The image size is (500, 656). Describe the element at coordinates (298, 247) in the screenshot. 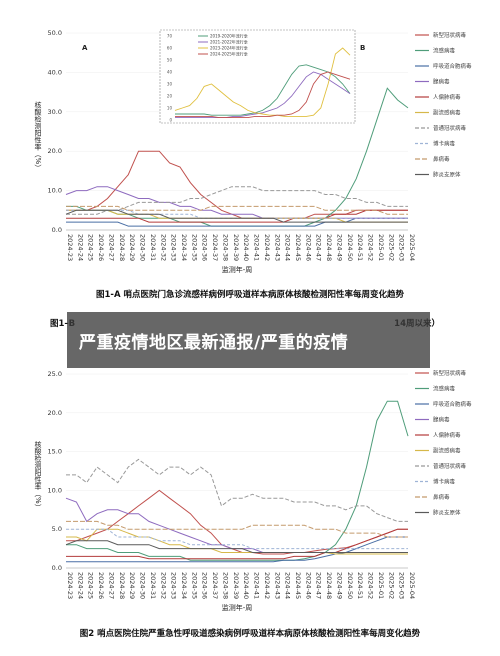

I see `x-tick-label: 2024-45` at that location.